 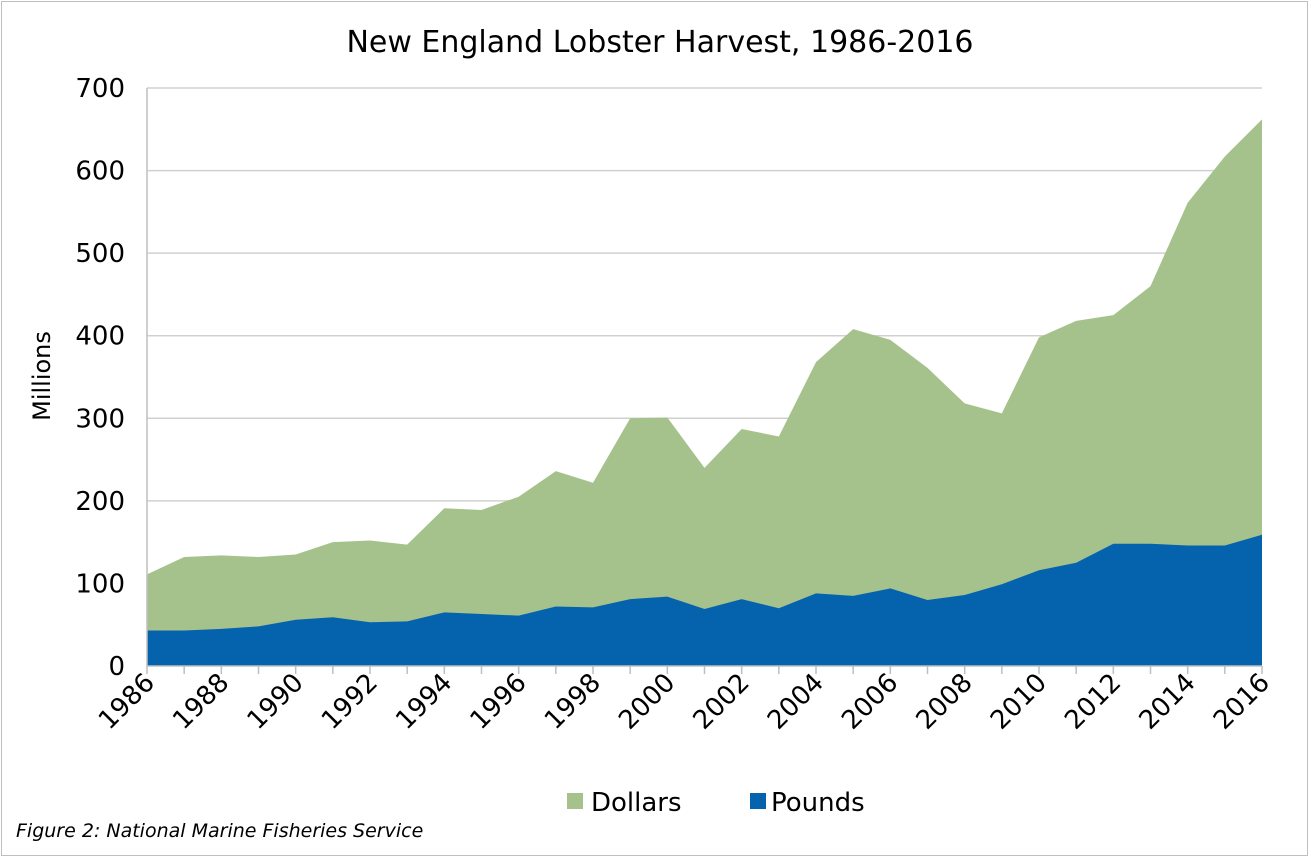 I want to click on legend-swatch-dollars, so click(x=575, y=801).